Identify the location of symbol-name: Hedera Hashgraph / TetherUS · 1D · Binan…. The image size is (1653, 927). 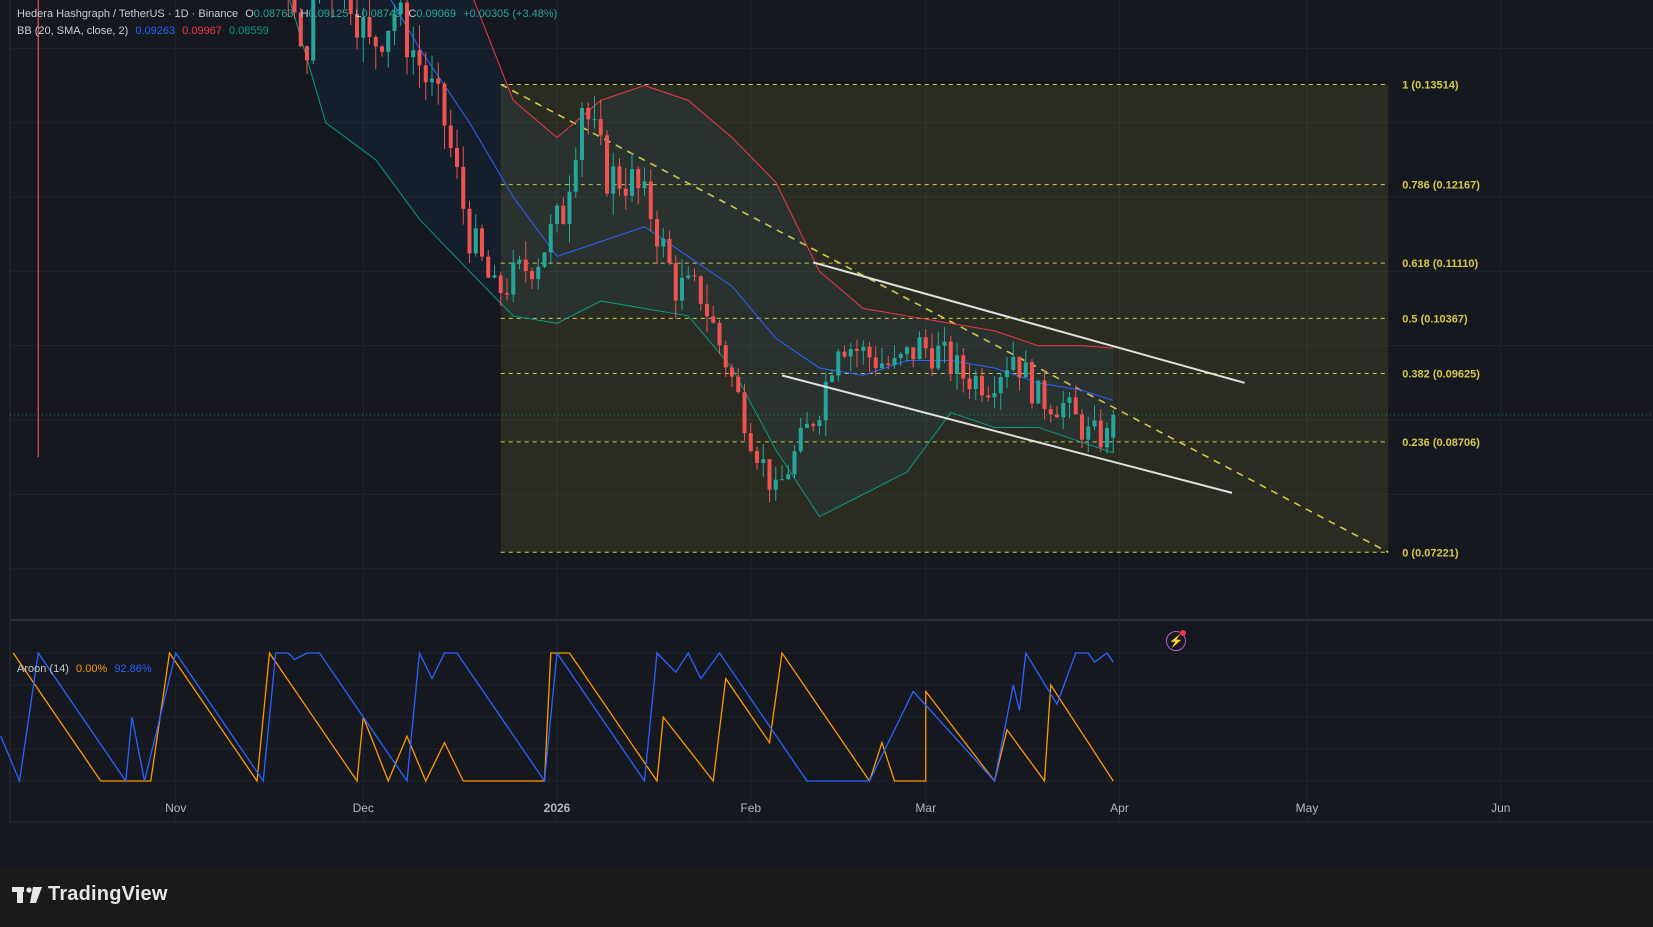
(128, 14).